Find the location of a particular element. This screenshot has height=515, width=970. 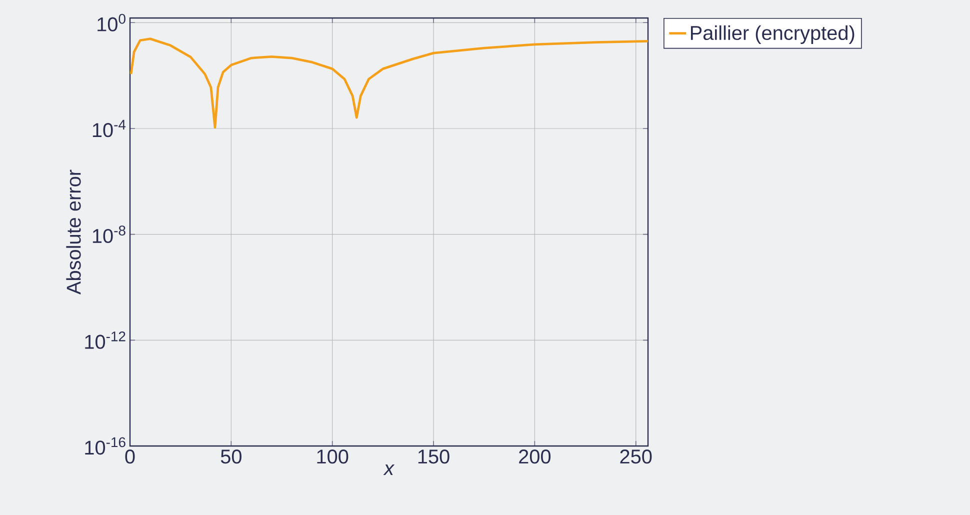

y-tick-label: 10$^{-16}$ is located at coordinates (105, 446).